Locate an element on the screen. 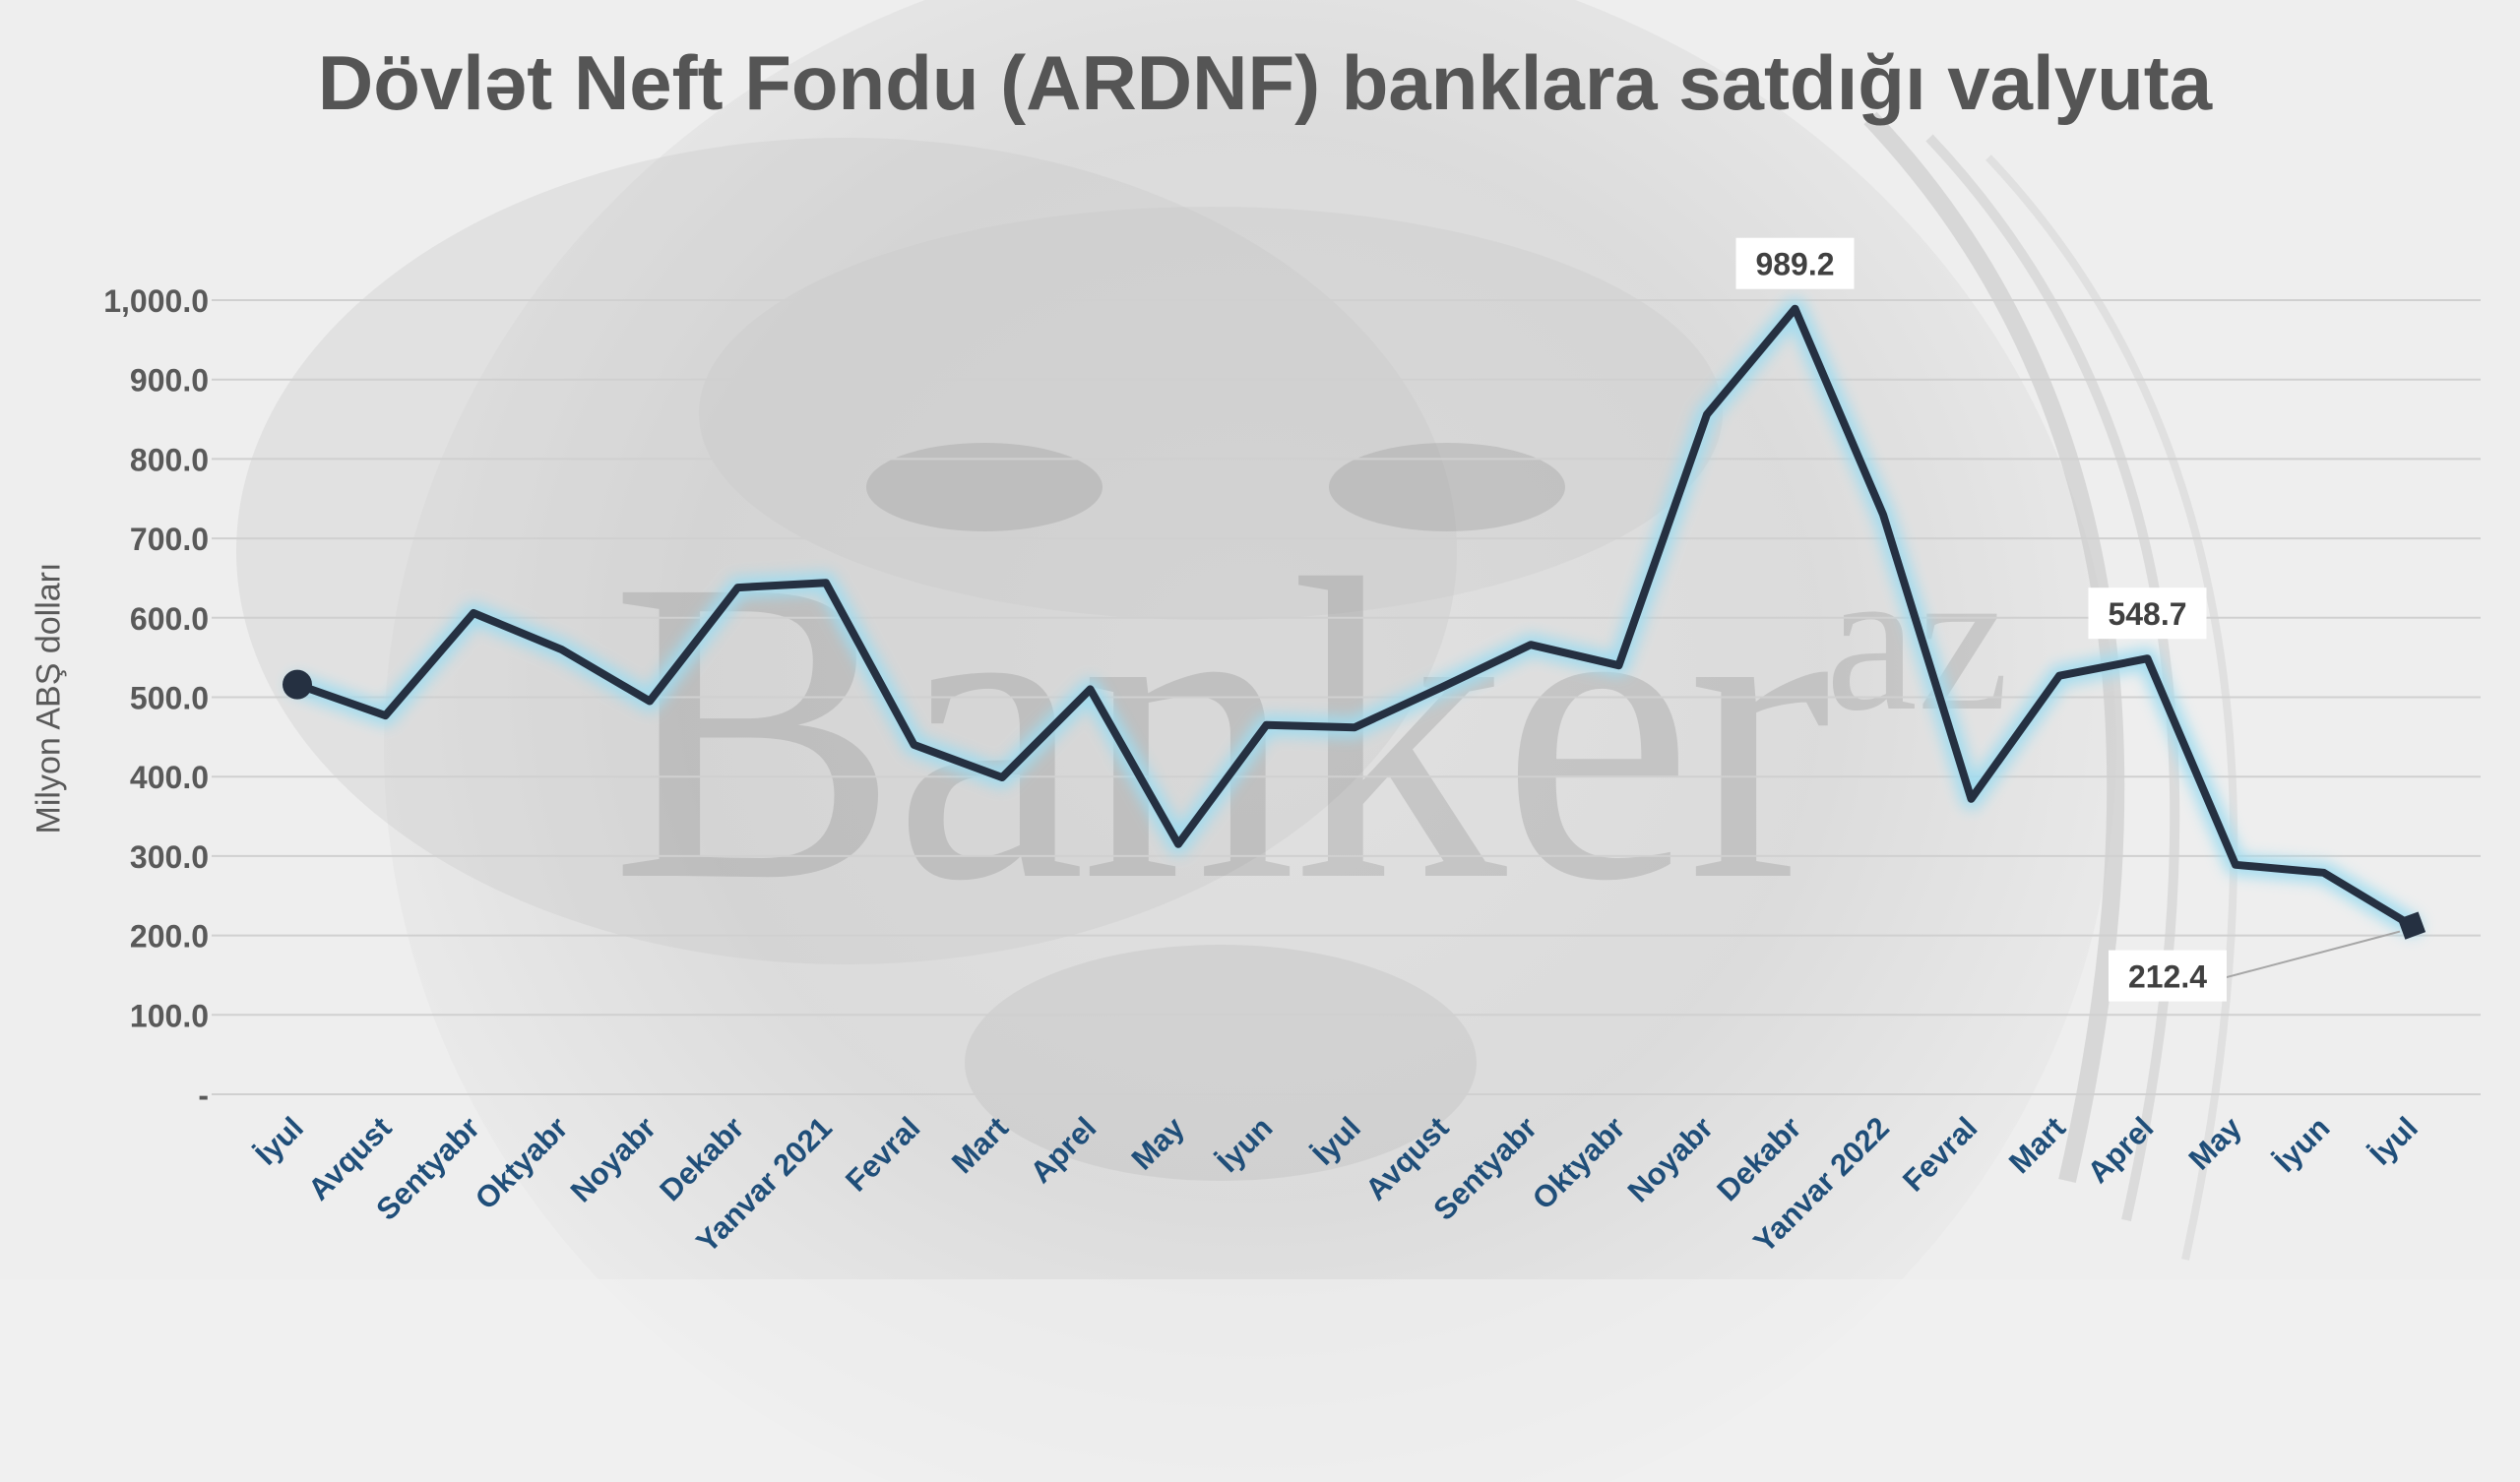 This screenshot has width=2520, height=1482. data-label: 212.4 is located at coordinates (2167, 977).